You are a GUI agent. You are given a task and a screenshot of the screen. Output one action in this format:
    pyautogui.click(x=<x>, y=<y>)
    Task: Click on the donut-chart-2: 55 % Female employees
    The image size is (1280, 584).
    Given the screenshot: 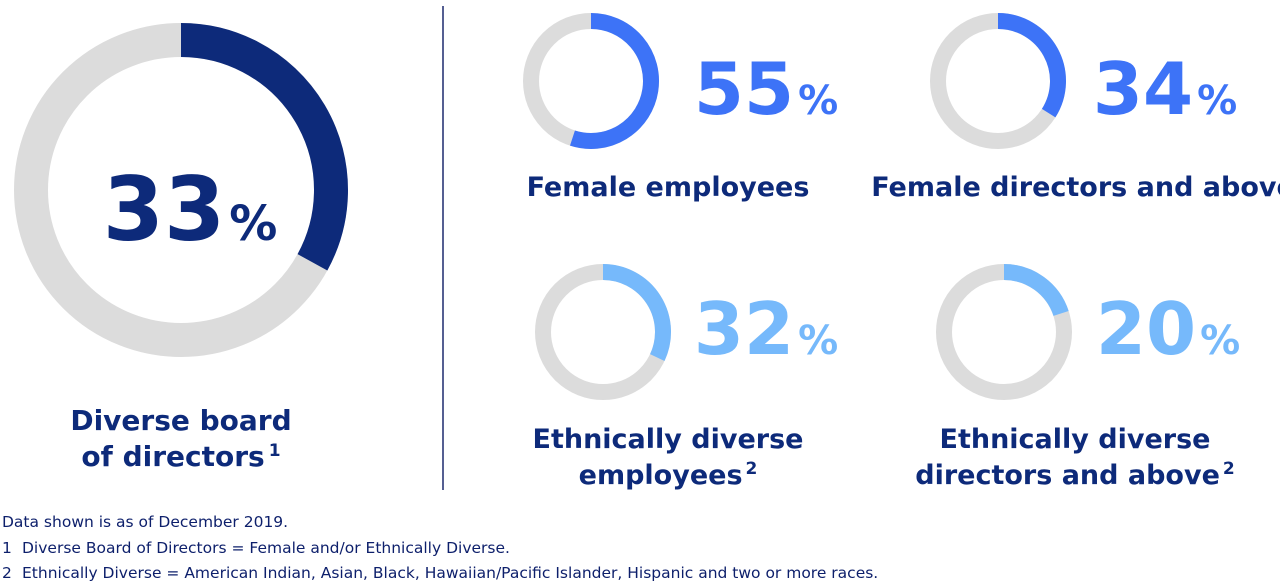 What is the action you would take?
    pyautogui.click(x=680, y=108)
    